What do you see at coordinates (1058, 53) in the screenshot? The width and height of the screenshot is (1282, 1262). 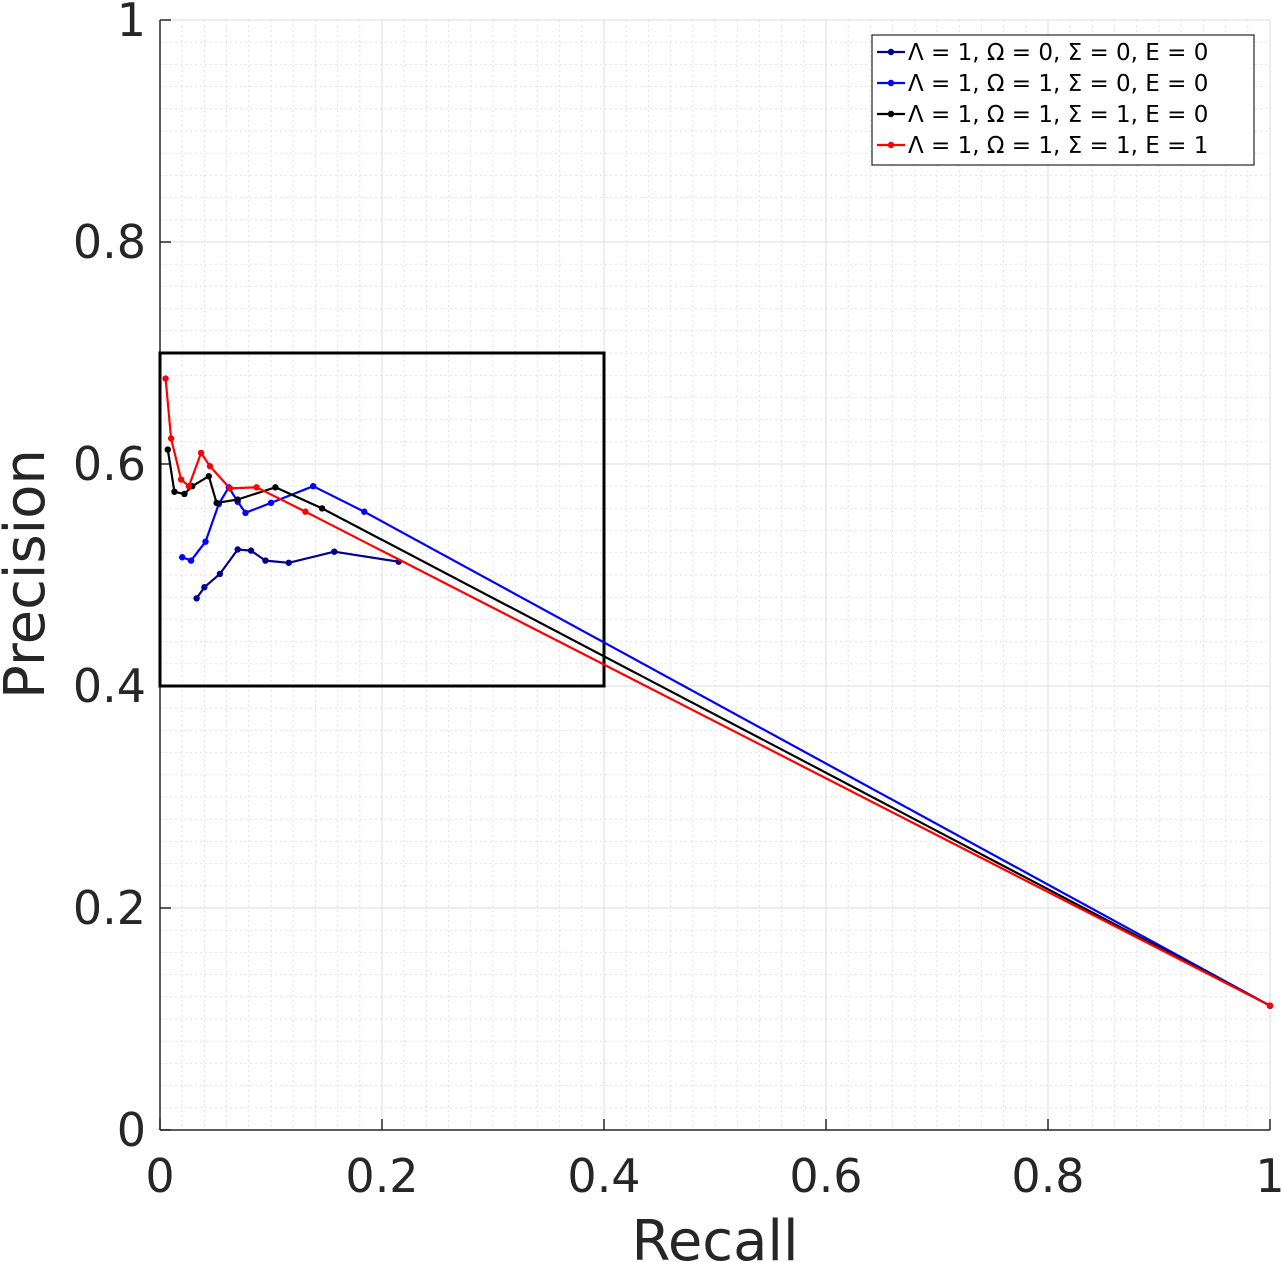 I see `legend-entry: Λ = 1, Ω = 0, Σ = 0, E = 0` at bounding box center [1058, 53].